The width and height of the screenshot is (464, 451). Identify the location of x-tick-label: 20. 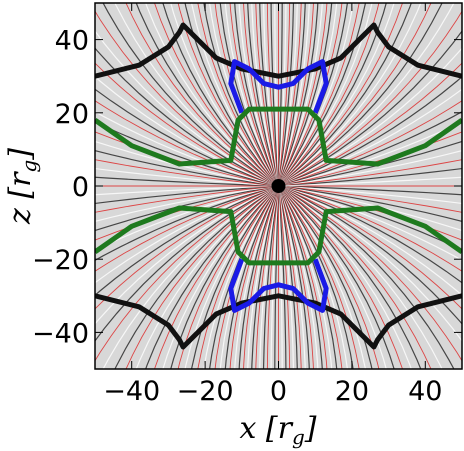
(352, 391).